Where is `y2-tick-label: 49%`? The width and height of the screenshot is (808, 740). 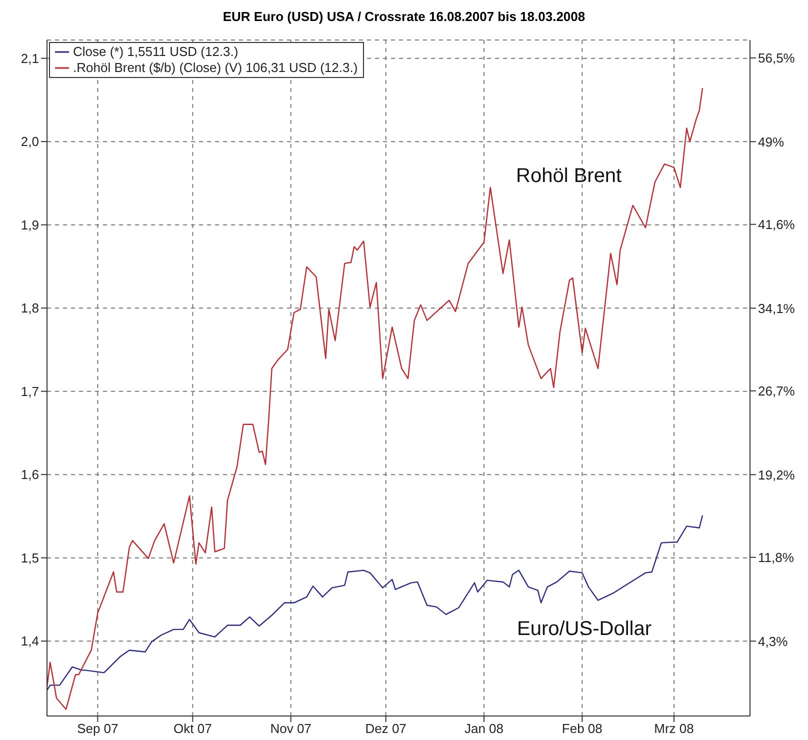
y2-tick-label: 49% is located at coordinates (771, 142).